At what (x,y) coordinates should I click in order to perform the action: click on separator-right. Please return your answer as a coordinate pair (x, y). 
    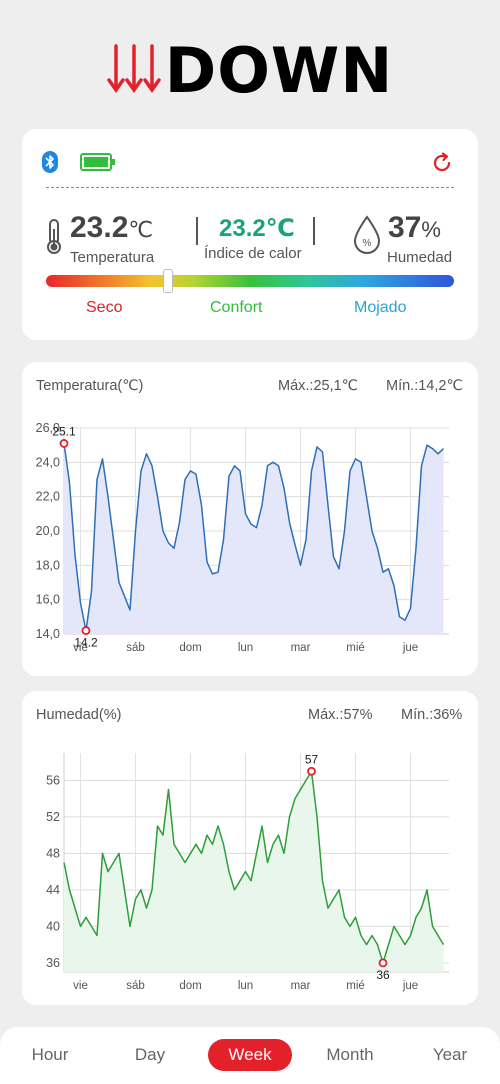
    Looking at the image, I should click on (314, 231).